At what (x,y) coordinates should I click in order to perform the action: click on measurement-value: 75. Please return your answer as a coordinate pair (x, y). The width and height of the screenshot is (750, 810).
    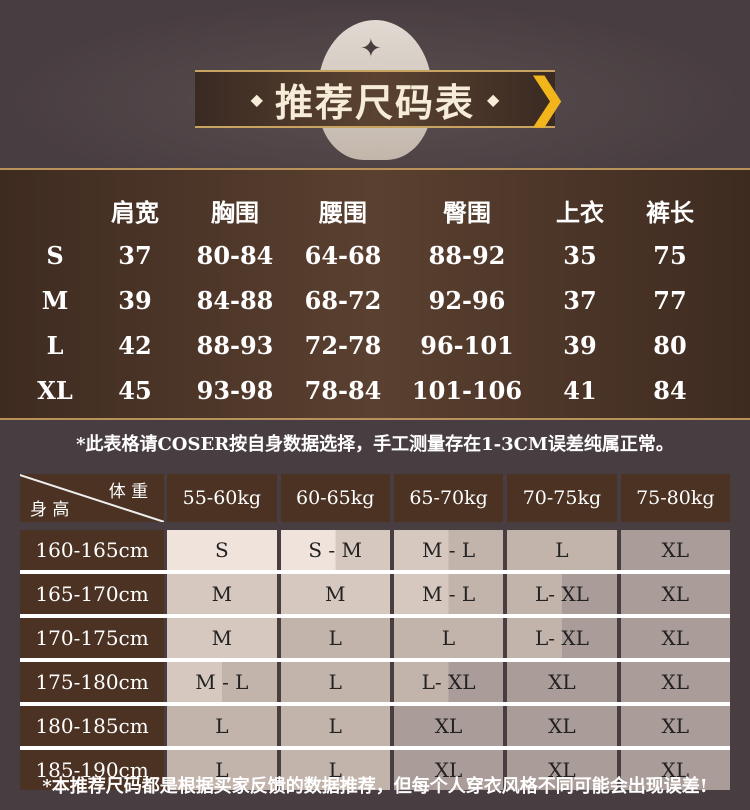
    Looking at the image, I should click on (670, 255).